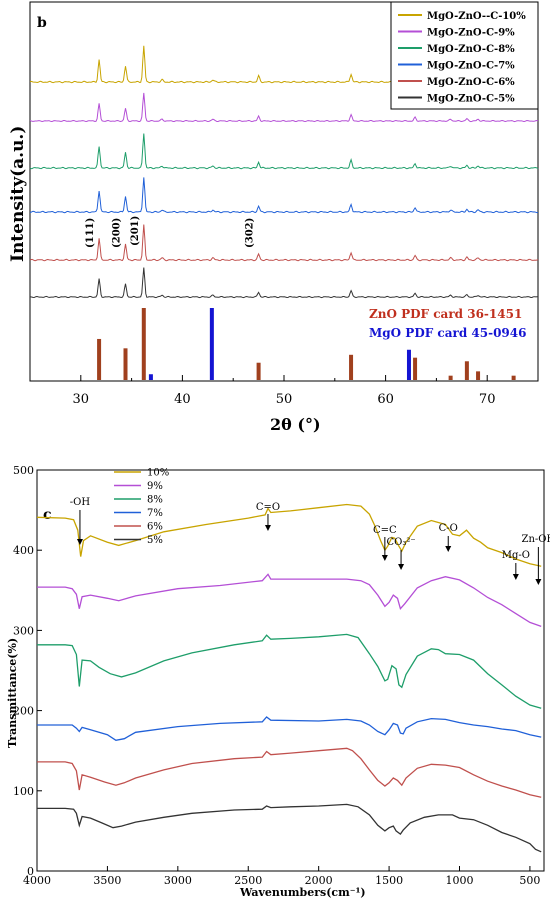  I want to click on xrd-peak-label: (201), so click(135, 231).